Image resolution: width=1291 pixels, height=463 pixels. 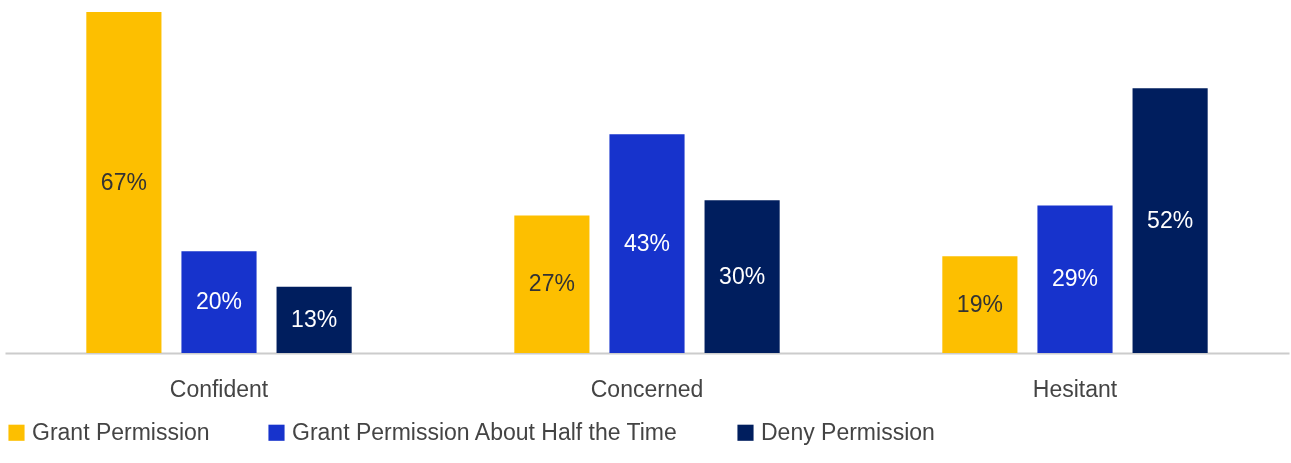 I want to click on data-label: 30%, so click(x=742, y=275).